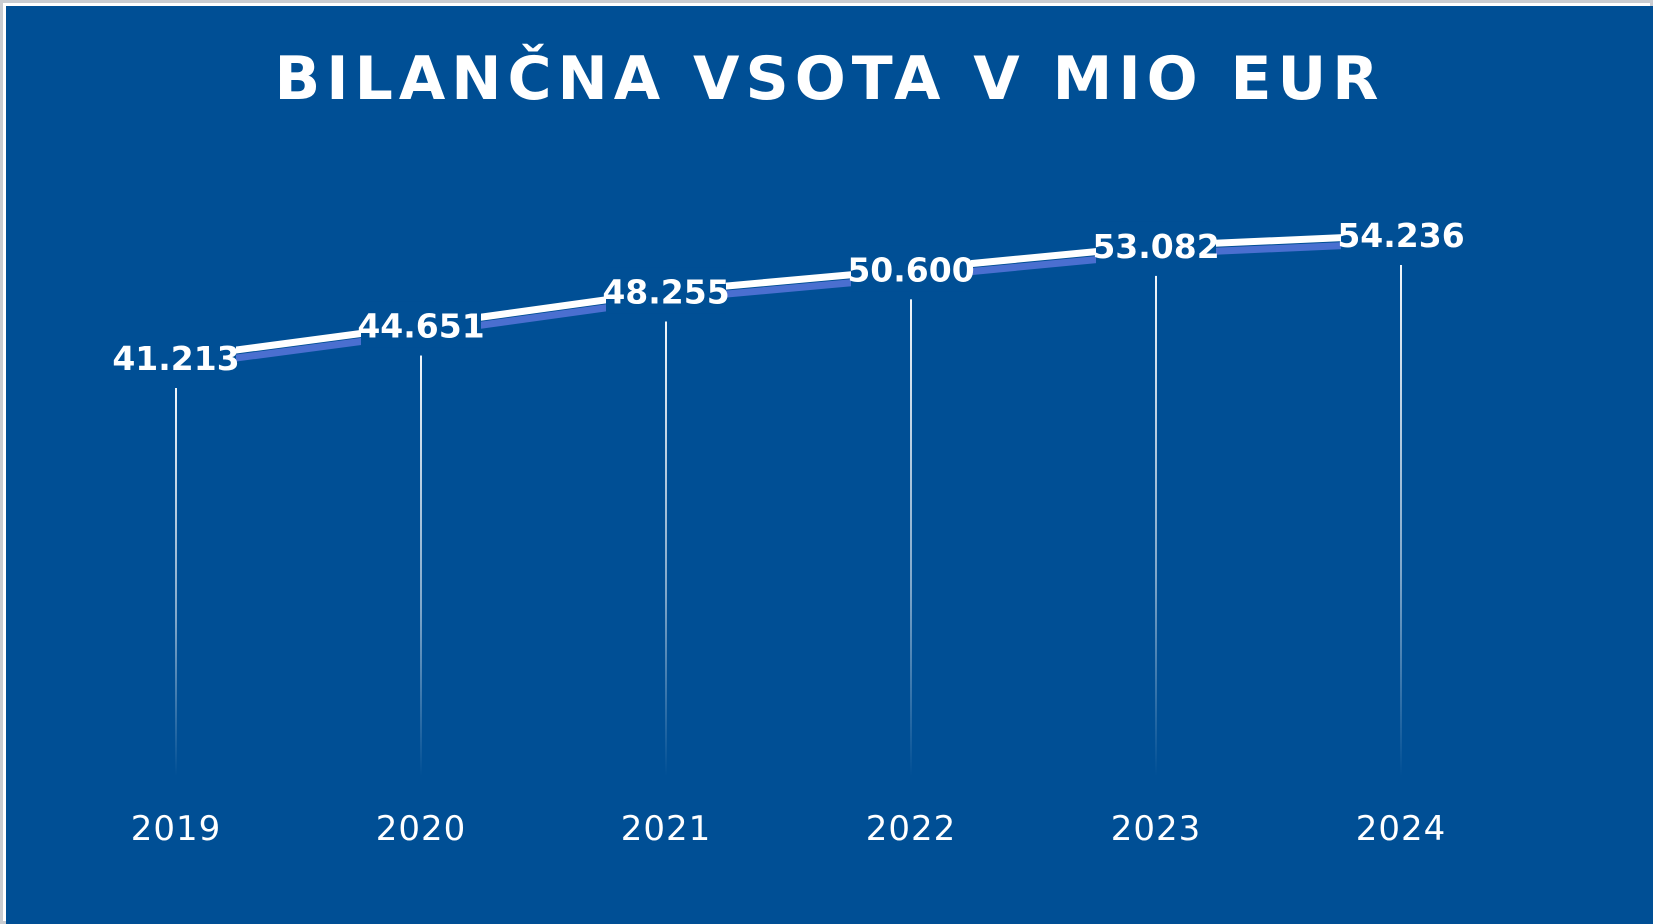 The height and width of the screenshot is (924, 1653). I want to click on drop-line-2021, so click(666, 548).